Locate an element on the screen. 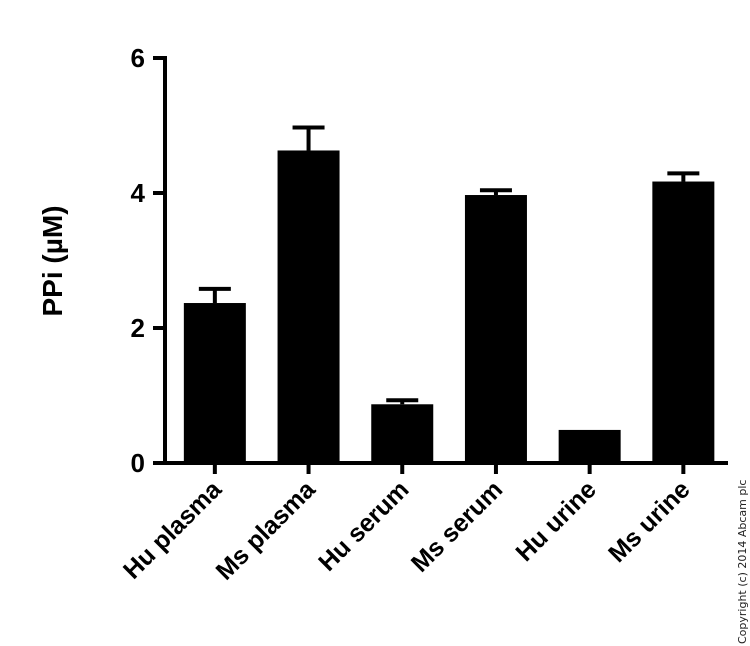 This screenshot has height=646, width=750. x-tick-label: Hu urine is located at coordinates (556, 521).